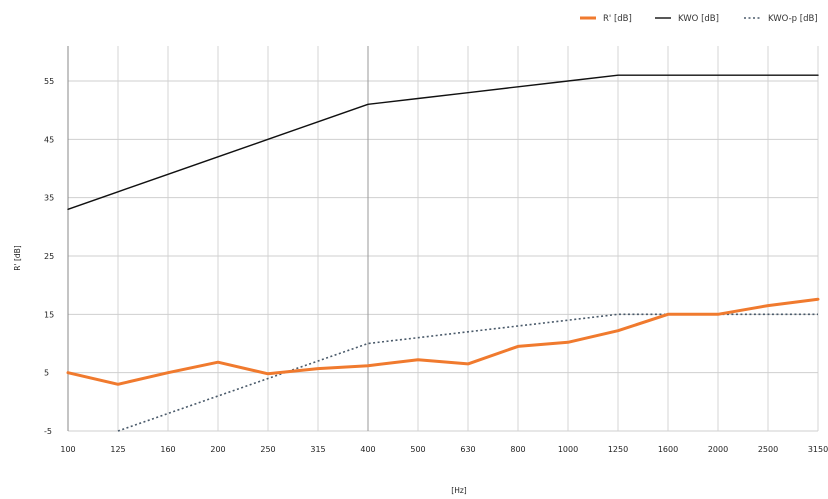 Image resolution: width=828 pixels, height=499 pixels. What do you see at coordinates (367, 449) in the screenshot?
I see `x-tick-label: 400` at bounding box center [367, 449].